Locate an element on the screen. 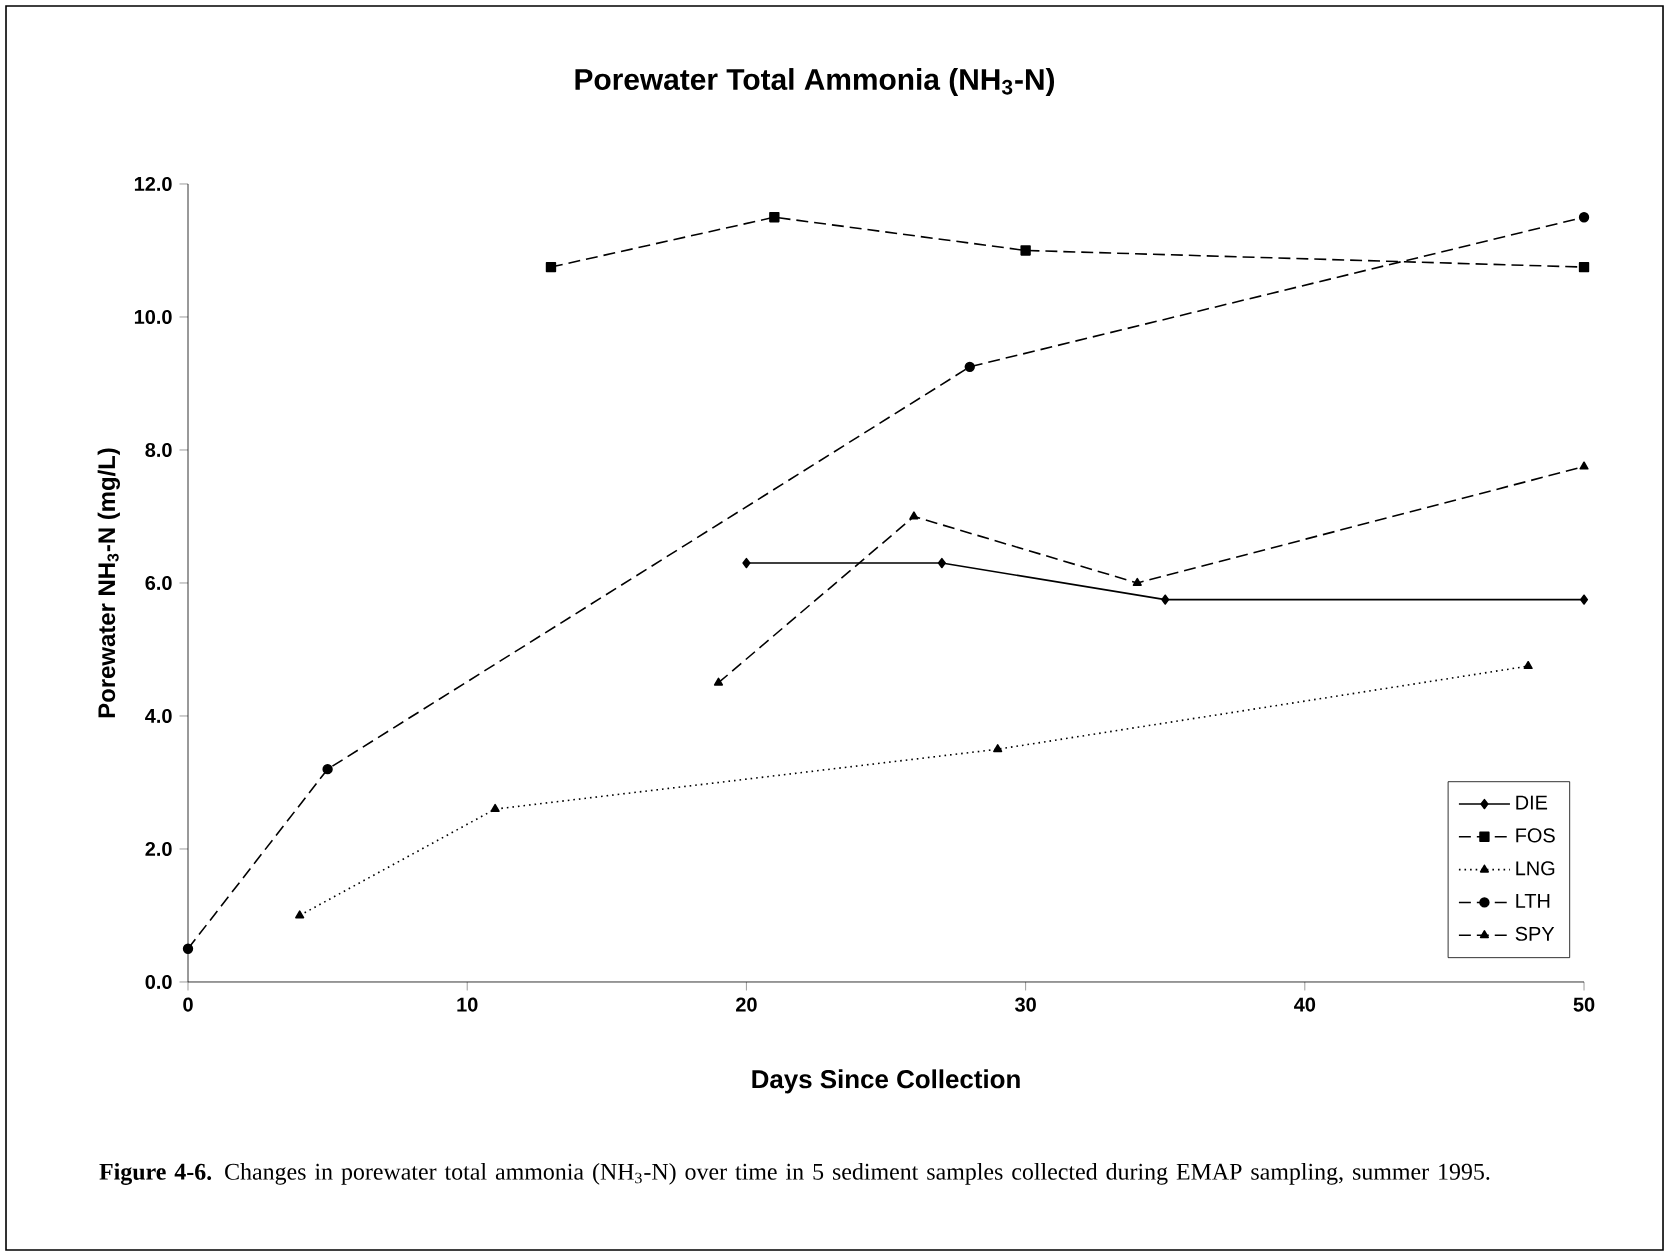 The width and height of the screenshot is (1669, 1256). y-tick-label: 6.0 is located at coordinates (158, 583).